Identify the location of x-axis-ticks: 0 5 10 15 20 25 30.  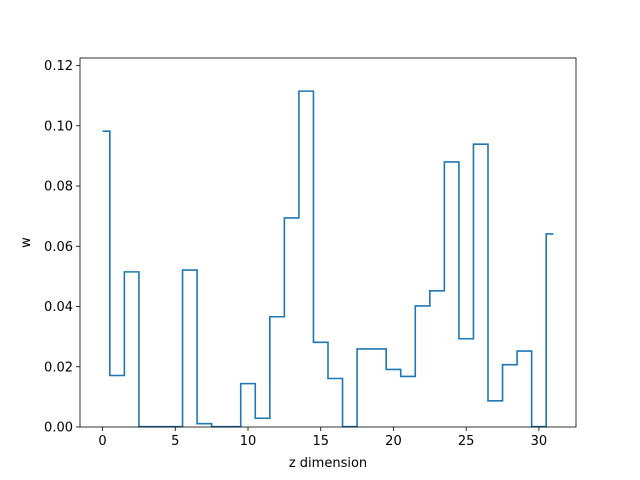
(322, 438).